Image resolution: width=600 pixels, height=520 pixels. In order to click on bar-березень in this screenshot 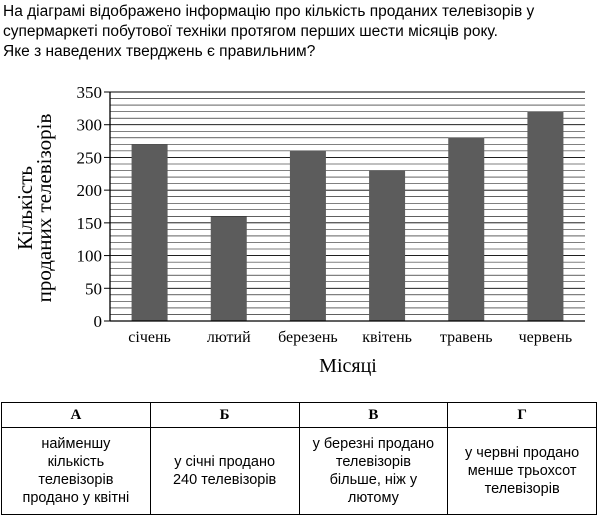, I will do `click(307, 235)`.